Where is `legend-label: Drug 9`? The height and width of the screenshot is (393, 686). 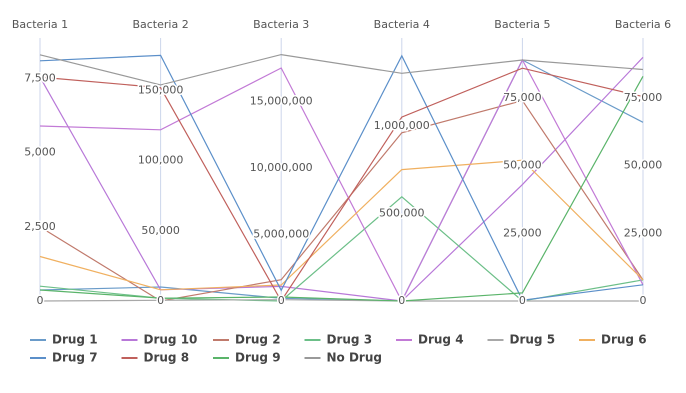
legend-label: Drug 9 is located at coordinates (258, 358).